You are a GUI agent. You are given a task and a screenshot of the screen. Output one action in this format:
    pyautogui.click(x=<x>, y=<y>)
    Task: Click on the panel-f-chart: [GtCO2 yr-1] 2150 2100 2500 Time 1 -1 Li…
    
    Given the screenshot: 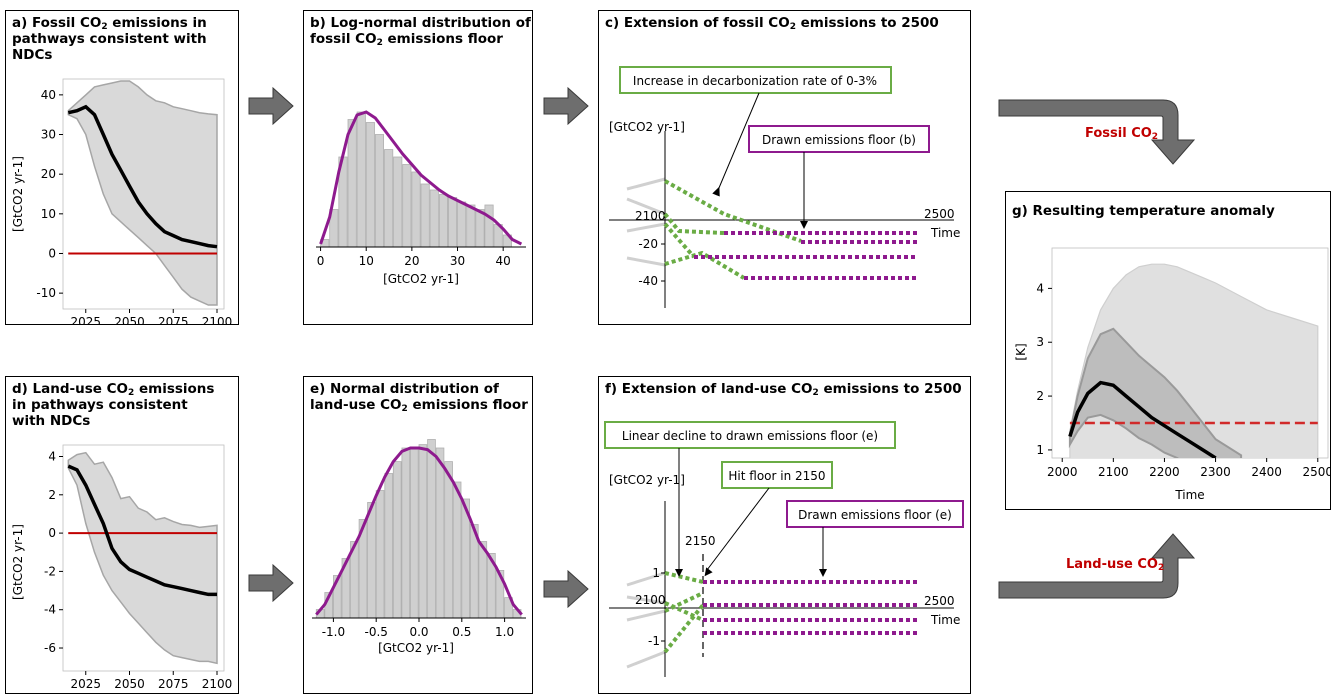 What is the action you would take?
    pyautogui.click(x=784, y=549)
    